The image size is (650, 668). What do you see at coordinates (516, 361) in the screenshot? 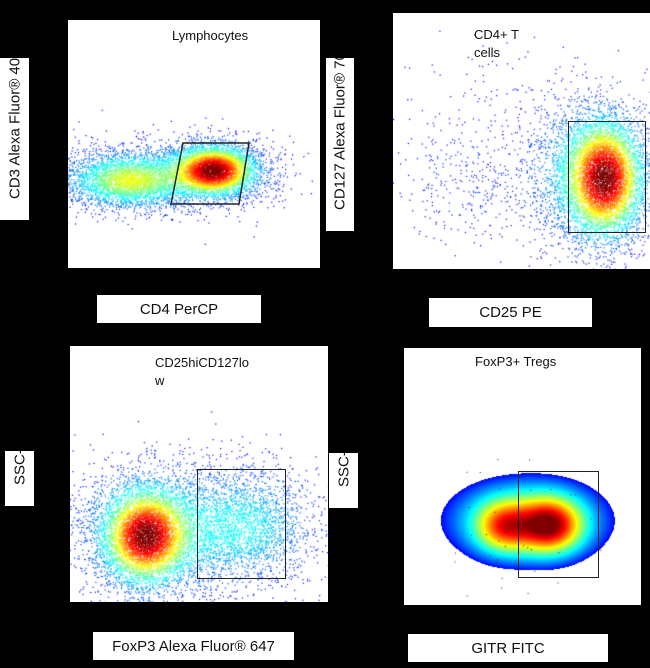
I see `gate-title: FoxP3+ Tregs` at bounding box center [516, 361].